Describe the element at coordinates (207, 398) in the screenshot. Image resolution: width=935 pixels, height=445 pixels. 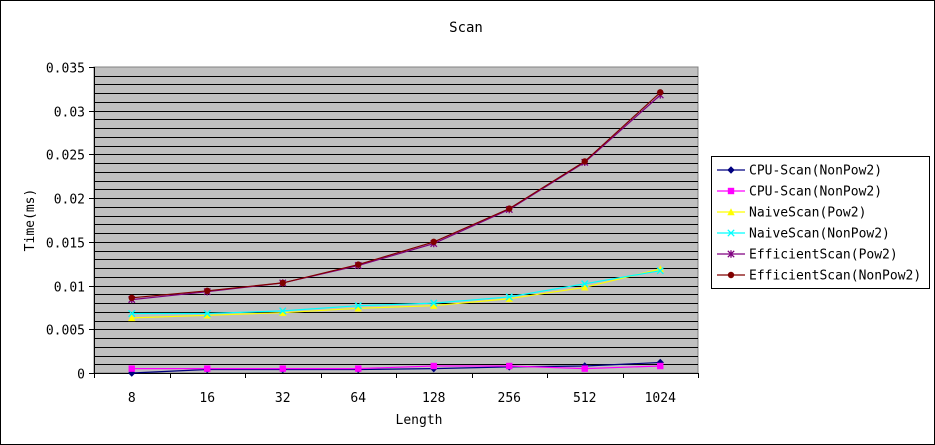
I see `x-tick-label: 16` at that location.